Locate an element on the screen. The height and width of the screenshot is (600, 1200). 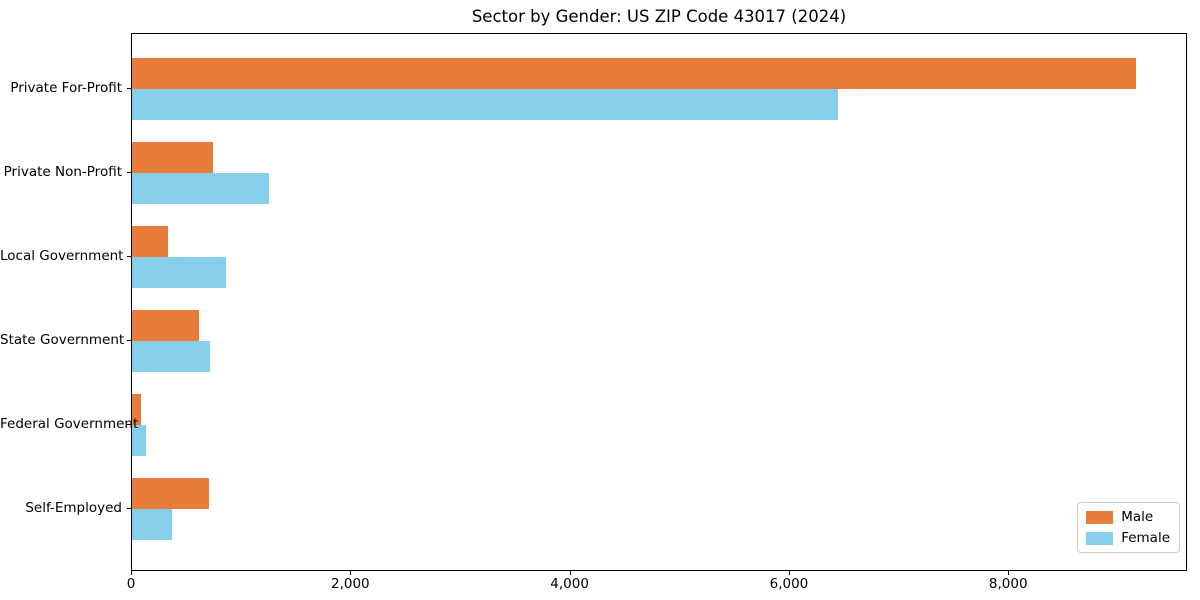
x-tick-label: 8,000 is located at coordinates (1008, 584).